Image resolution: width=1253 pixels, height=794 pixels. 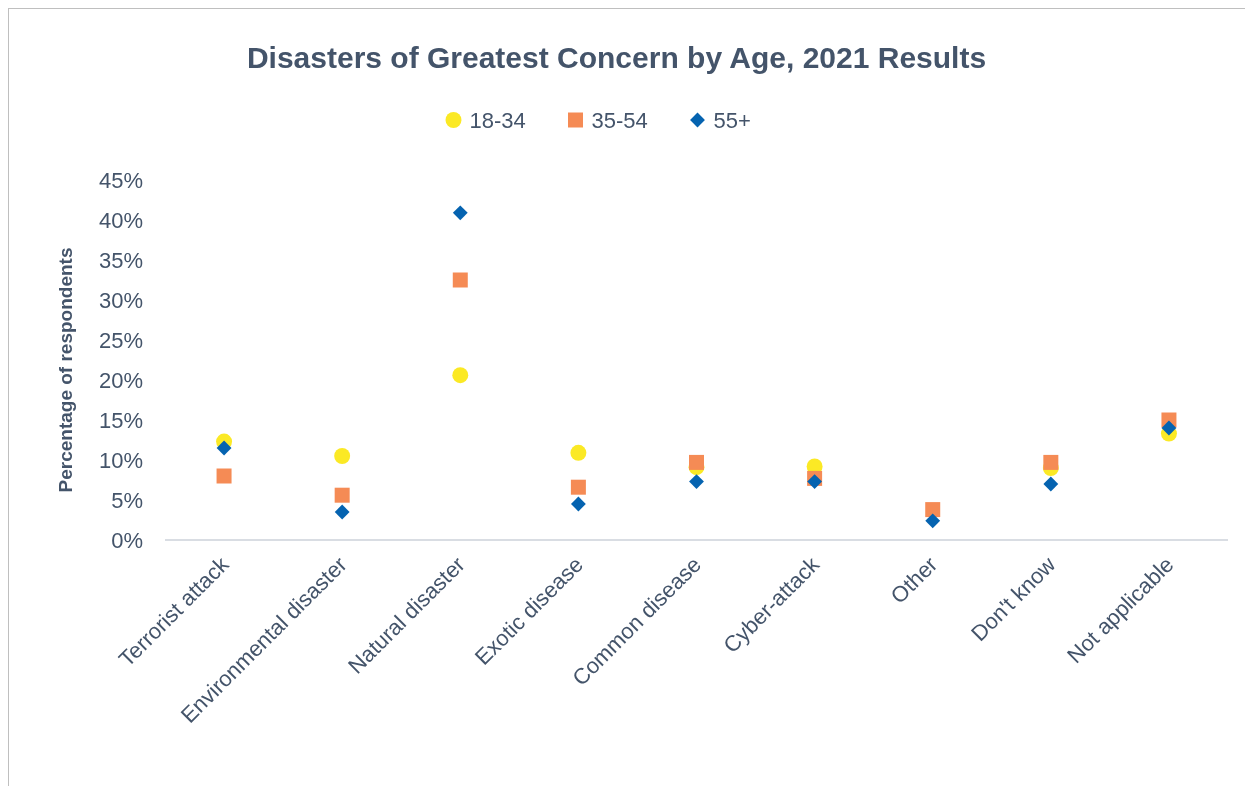 I want to click on y-tick-label: 0%, so click(x=127, y=540).